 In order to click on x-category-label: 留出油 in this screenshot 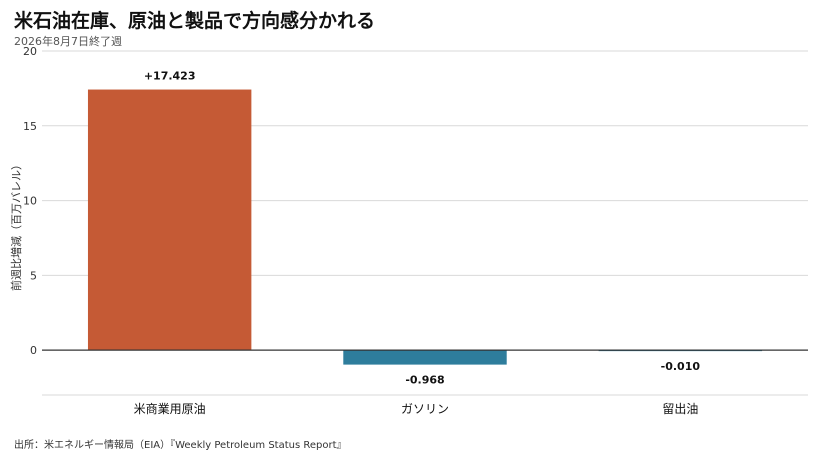, I will do `click(680, 409)`.